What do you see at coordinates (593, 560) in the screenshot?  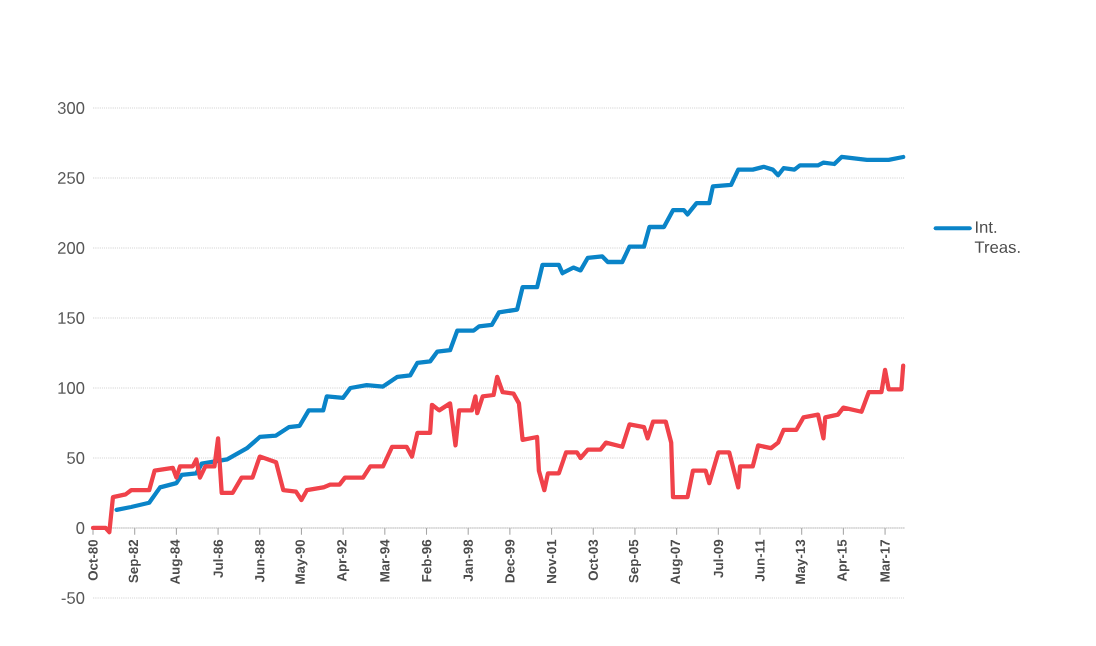 I see `x-tick-label: Oct-03` at bounding box center [593, 560].